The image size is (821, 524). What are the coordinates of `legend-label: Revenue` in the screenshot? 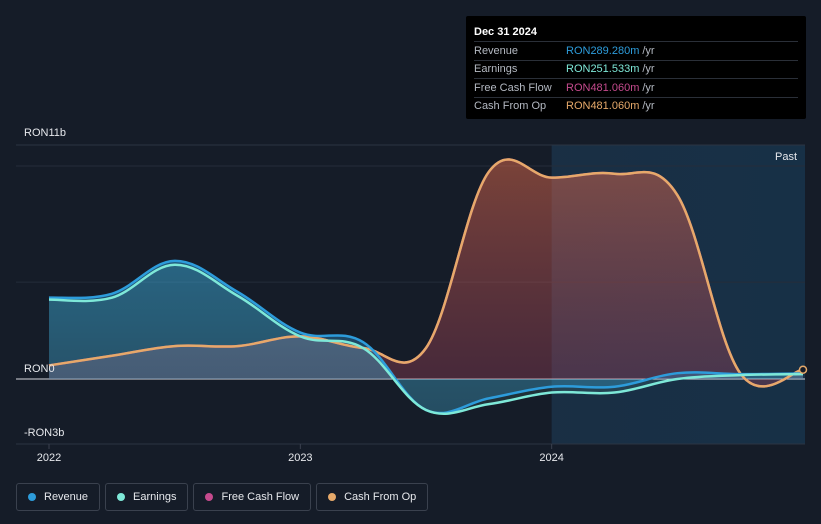 It's located at (66, 497).